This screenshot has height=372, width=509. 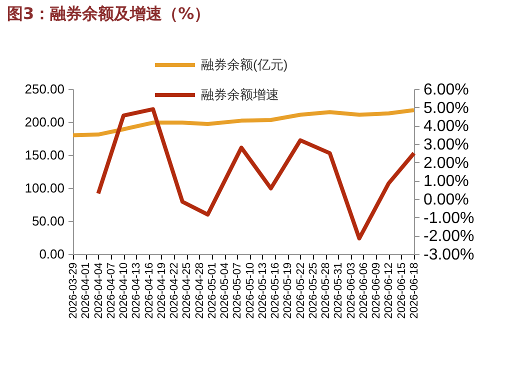 What do you see at coordinates (449, 218) in the screenshot?
I see `y2-tick-label: -1.00%` at bounding box center [449, 218].